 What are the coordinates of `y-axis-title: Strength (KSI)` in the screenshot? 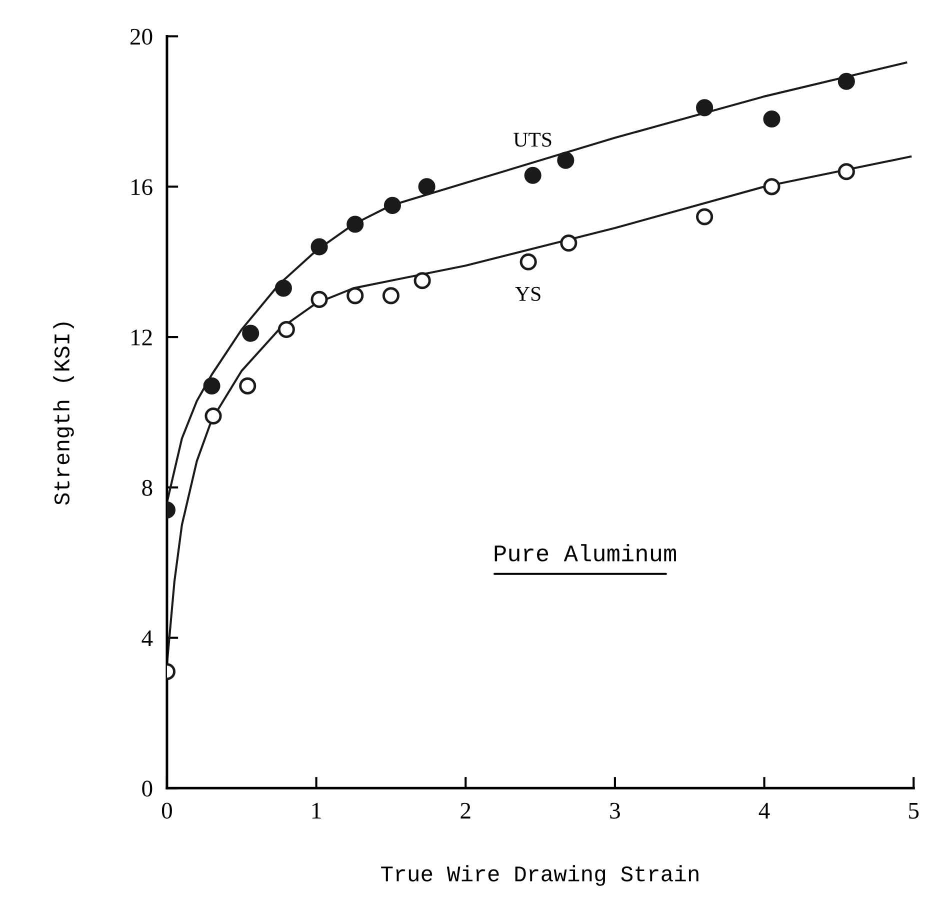 It's located at (63, 413).